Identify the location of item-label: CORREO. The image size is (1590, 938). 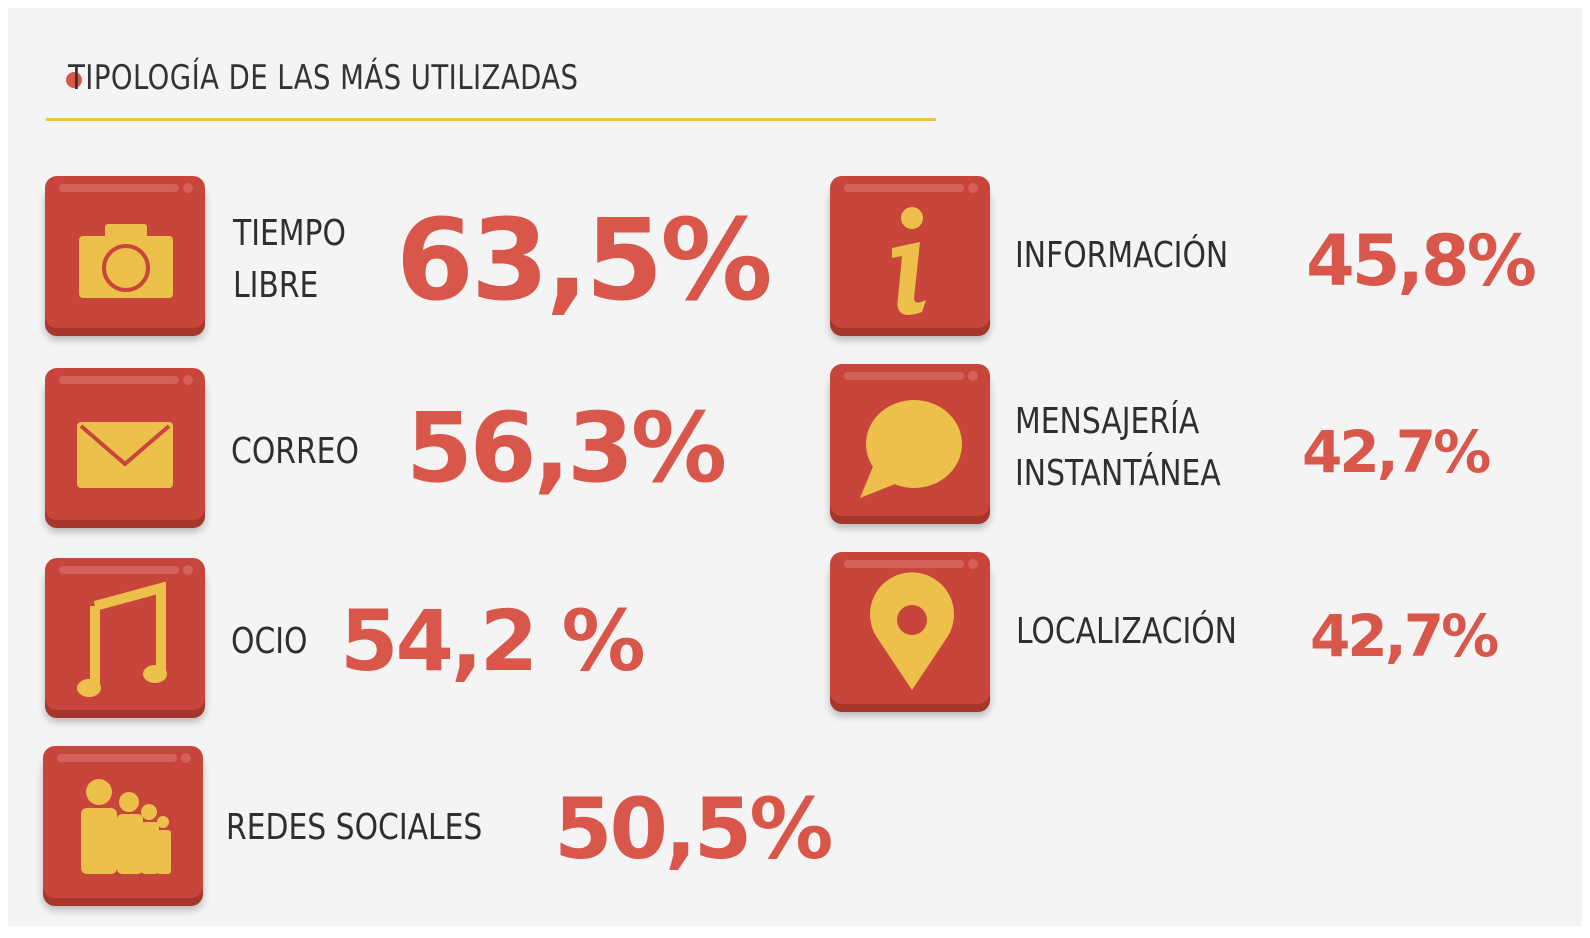
(295, 451).